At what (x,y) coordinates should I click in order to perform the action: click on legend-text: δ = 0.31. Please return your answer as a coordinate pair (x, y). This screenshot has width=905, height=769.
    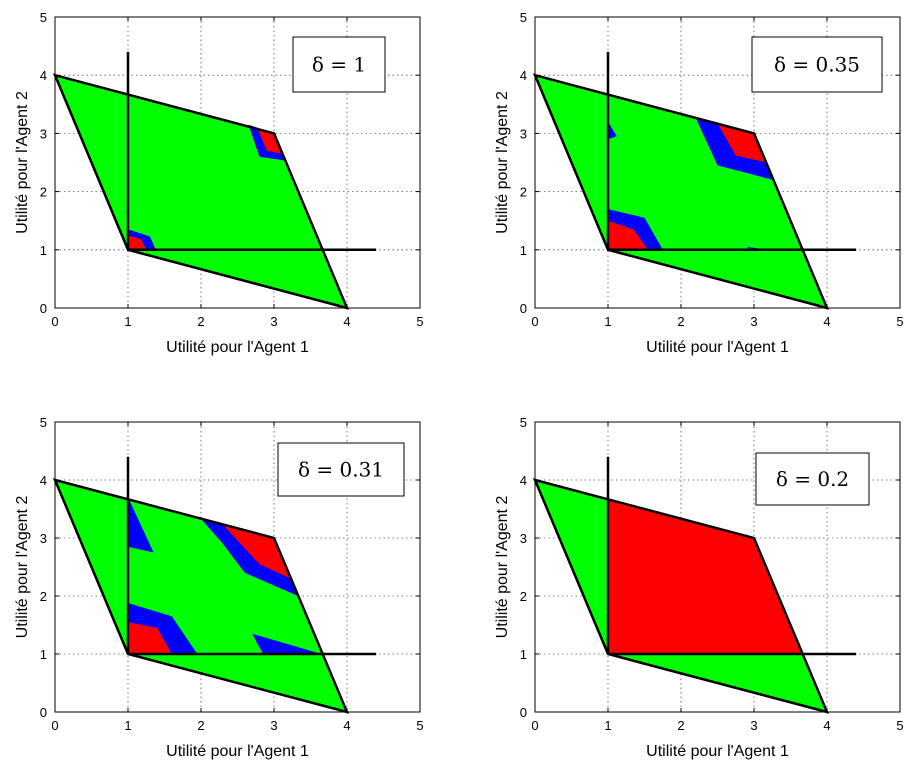
    Looking at the image, I should click on (341, 470).